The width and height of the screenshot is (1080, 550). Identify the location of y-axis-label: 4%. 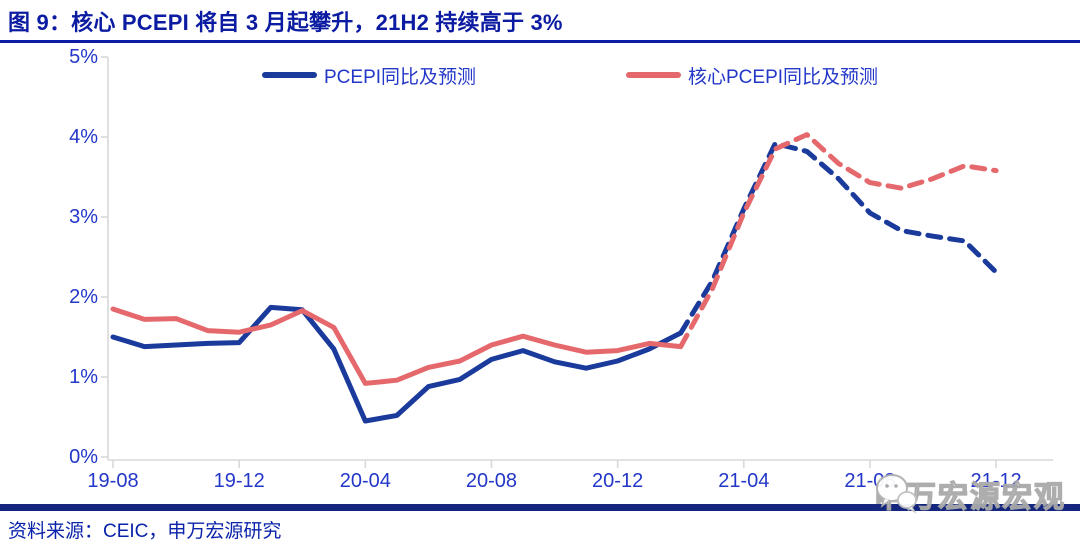
(83, 137).